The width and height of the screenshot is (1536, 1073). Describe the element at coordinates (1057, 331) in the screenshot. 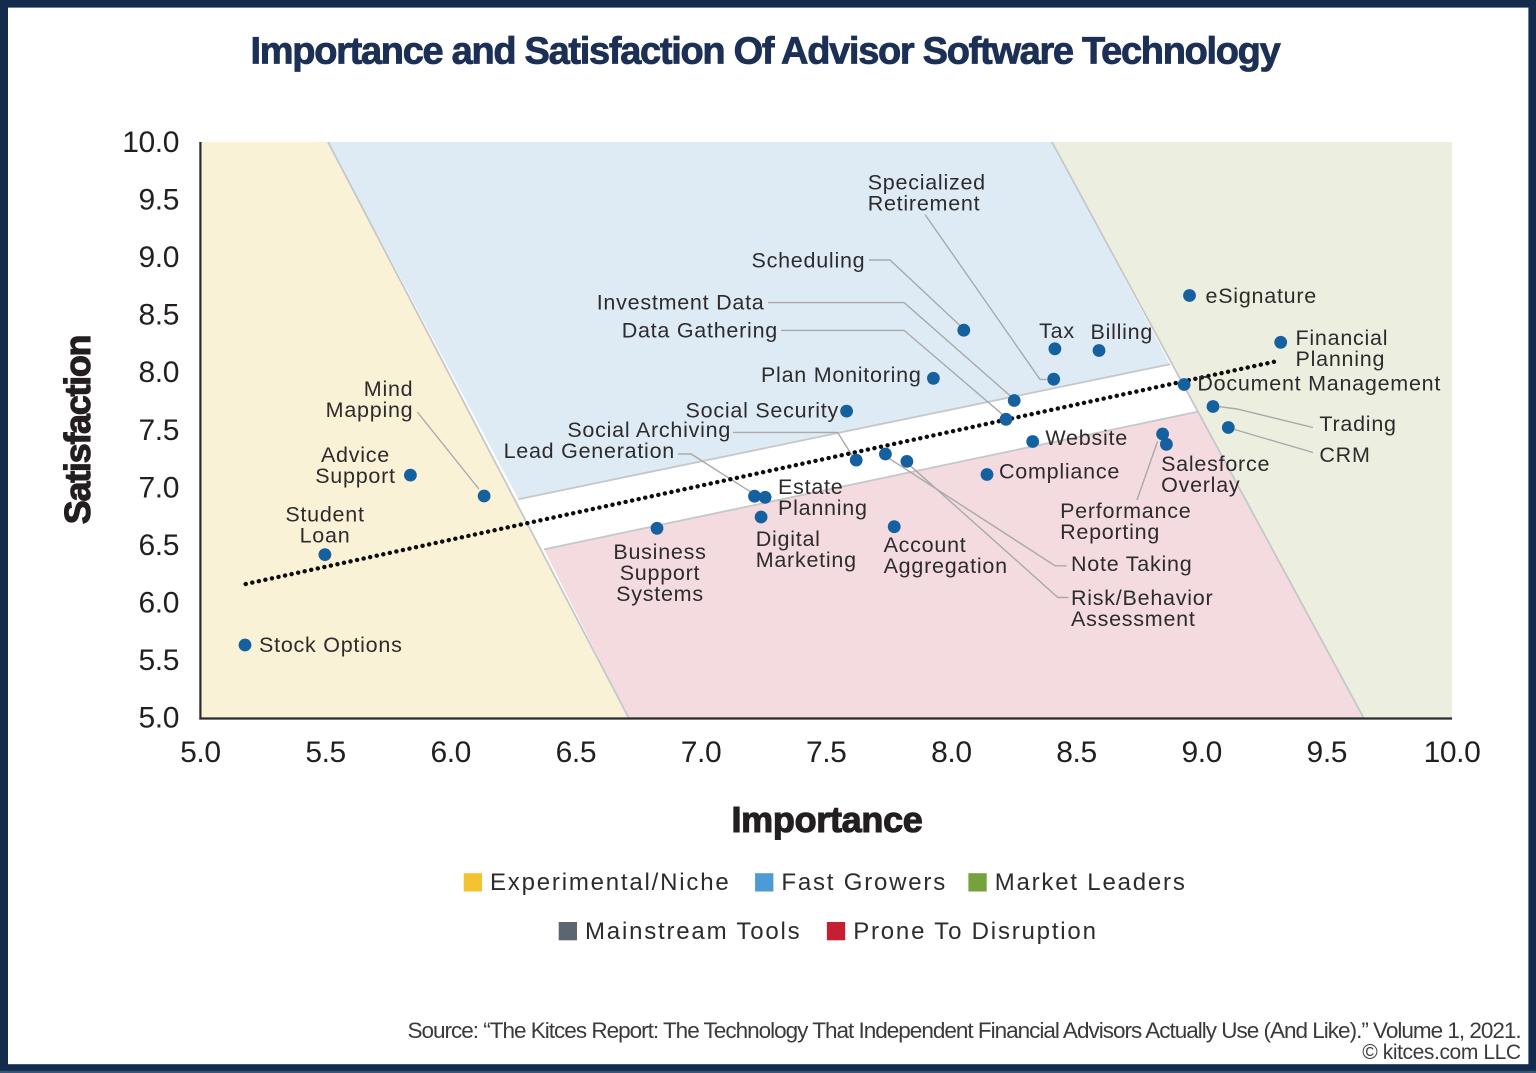

I see `svg-text: Tax` at that location.